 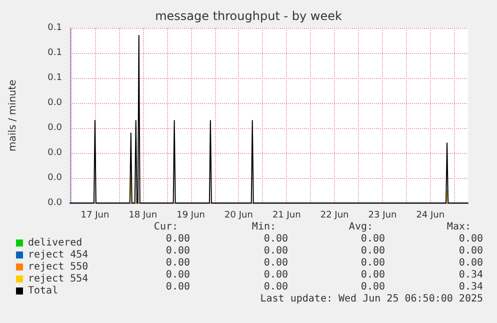 What do you see at coordinates (286, 215) in the screenshot?
I see `x-tick-label: 21 Jun` at bounding box center [286, 215].